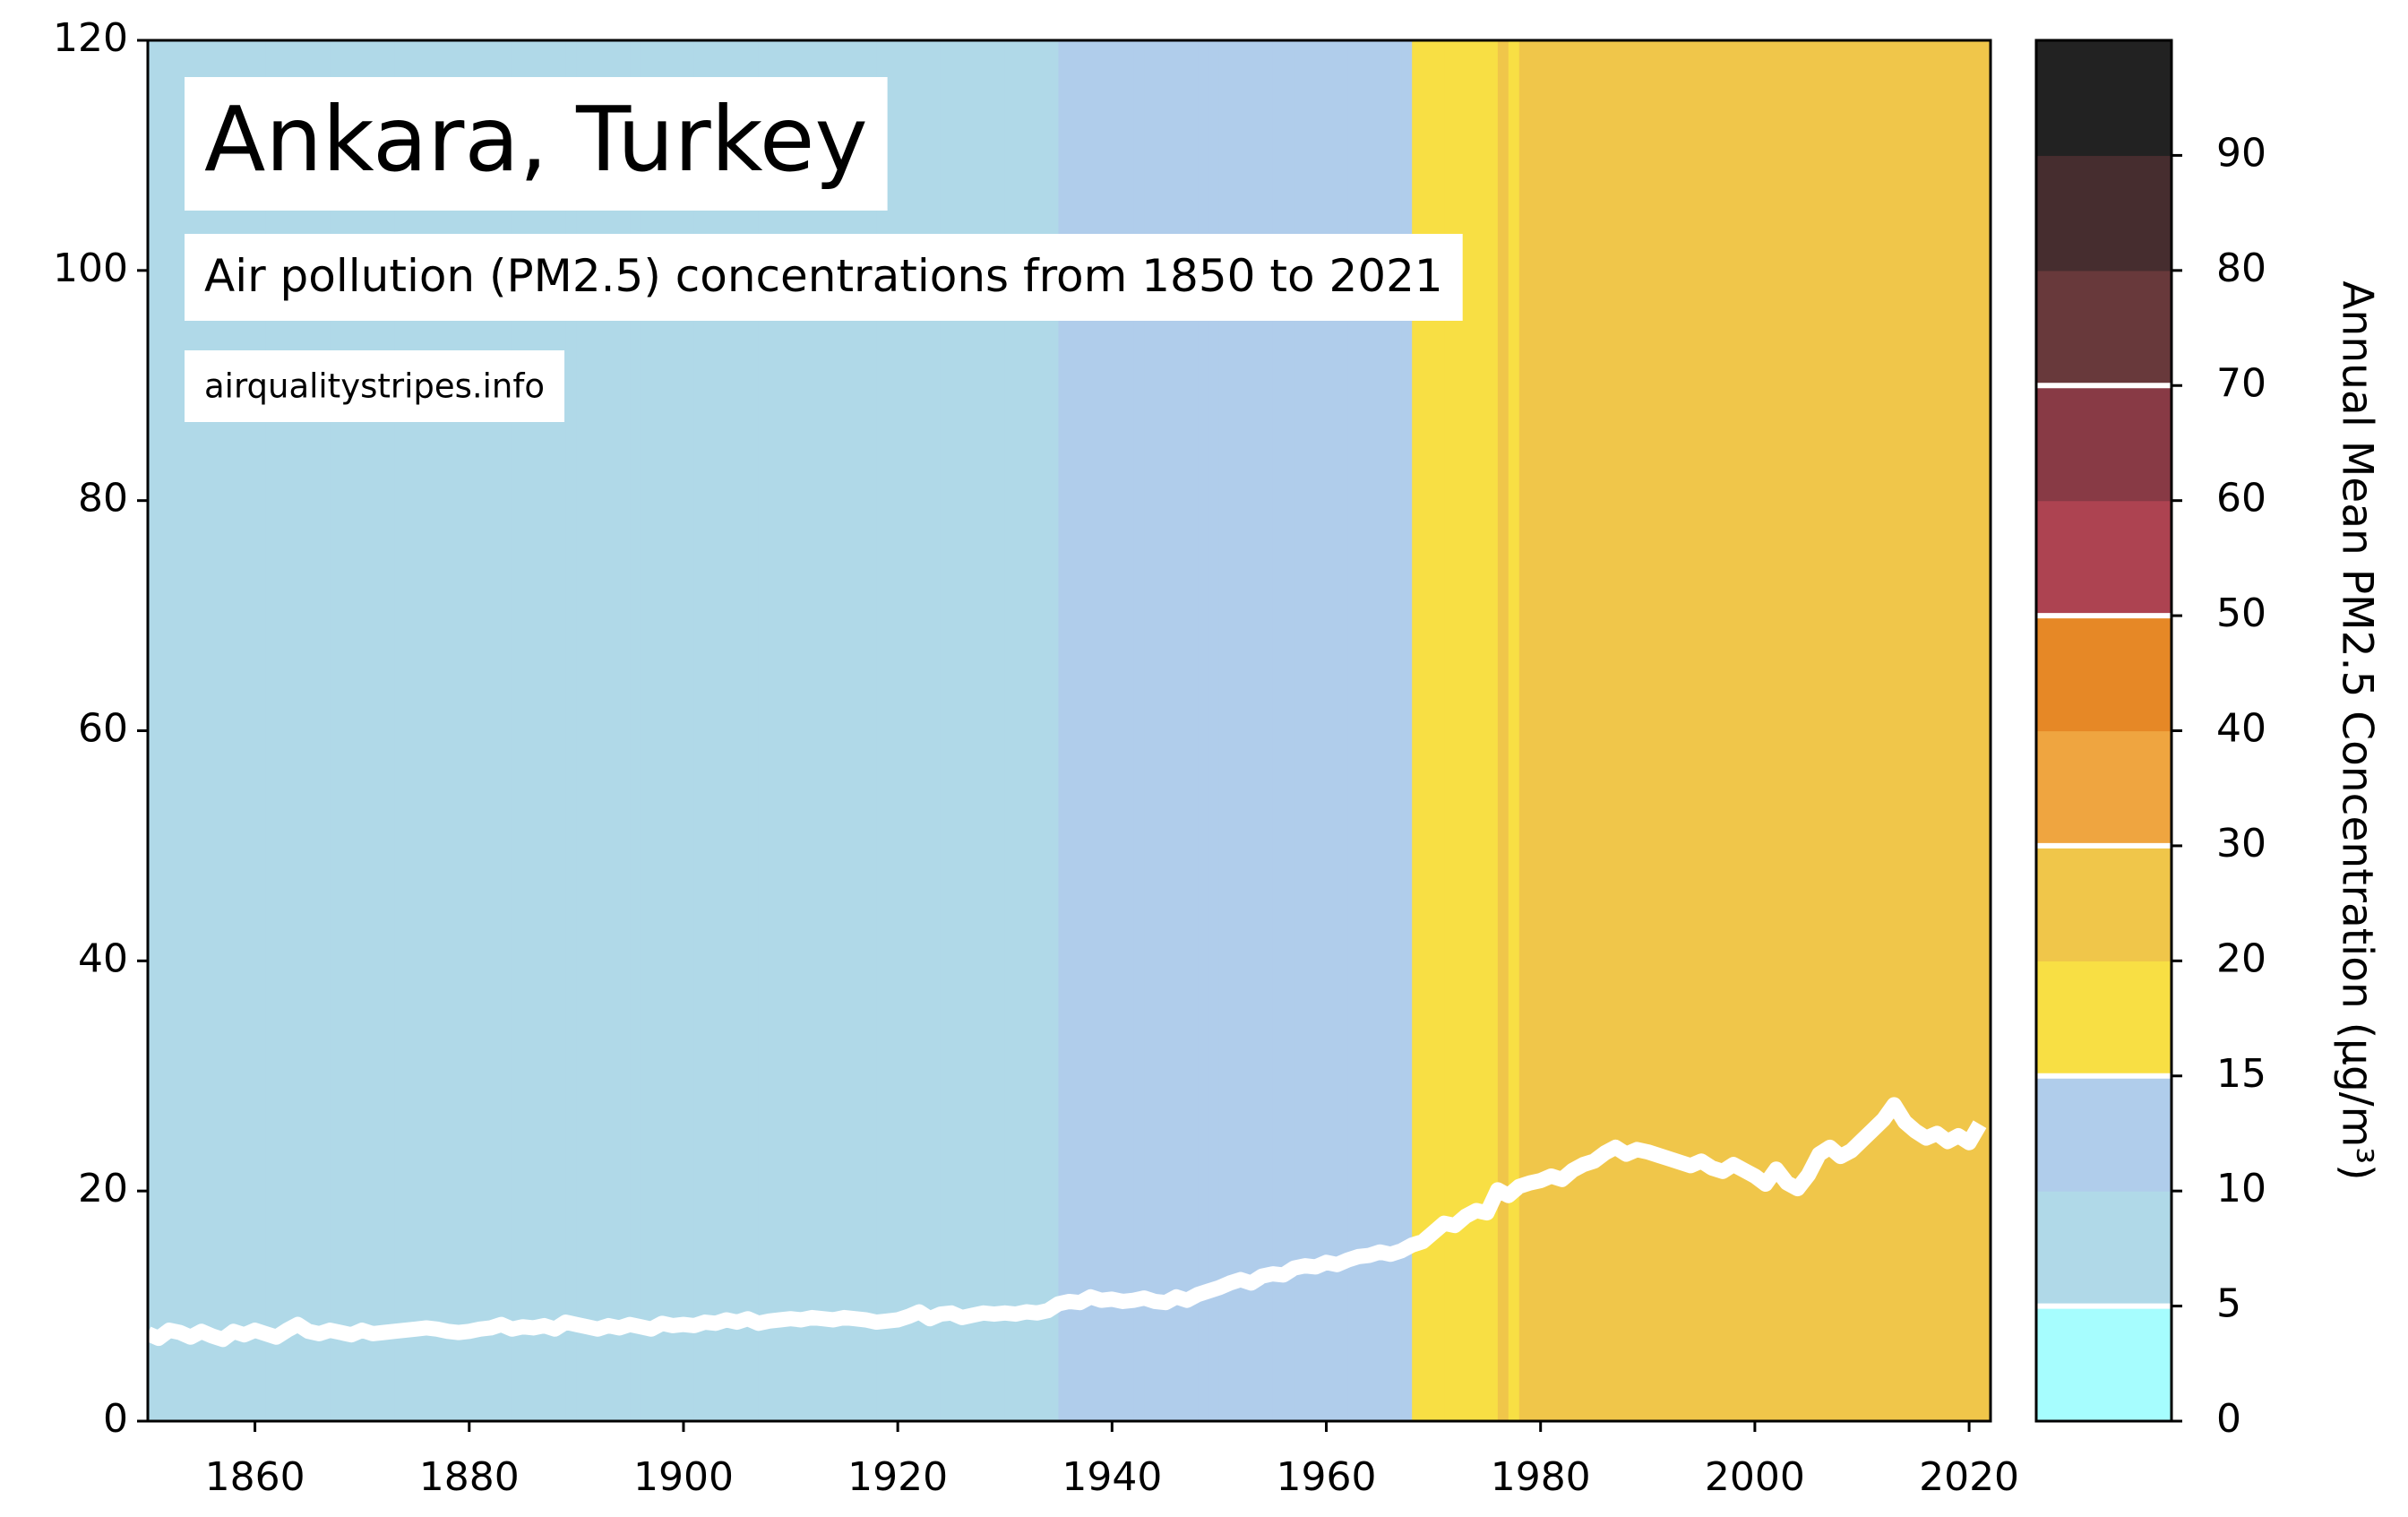 Image resolution: width=2408 pixels, height=1517 pixels. I want to click on x-tick-label: 1920, so click(898, 1477).